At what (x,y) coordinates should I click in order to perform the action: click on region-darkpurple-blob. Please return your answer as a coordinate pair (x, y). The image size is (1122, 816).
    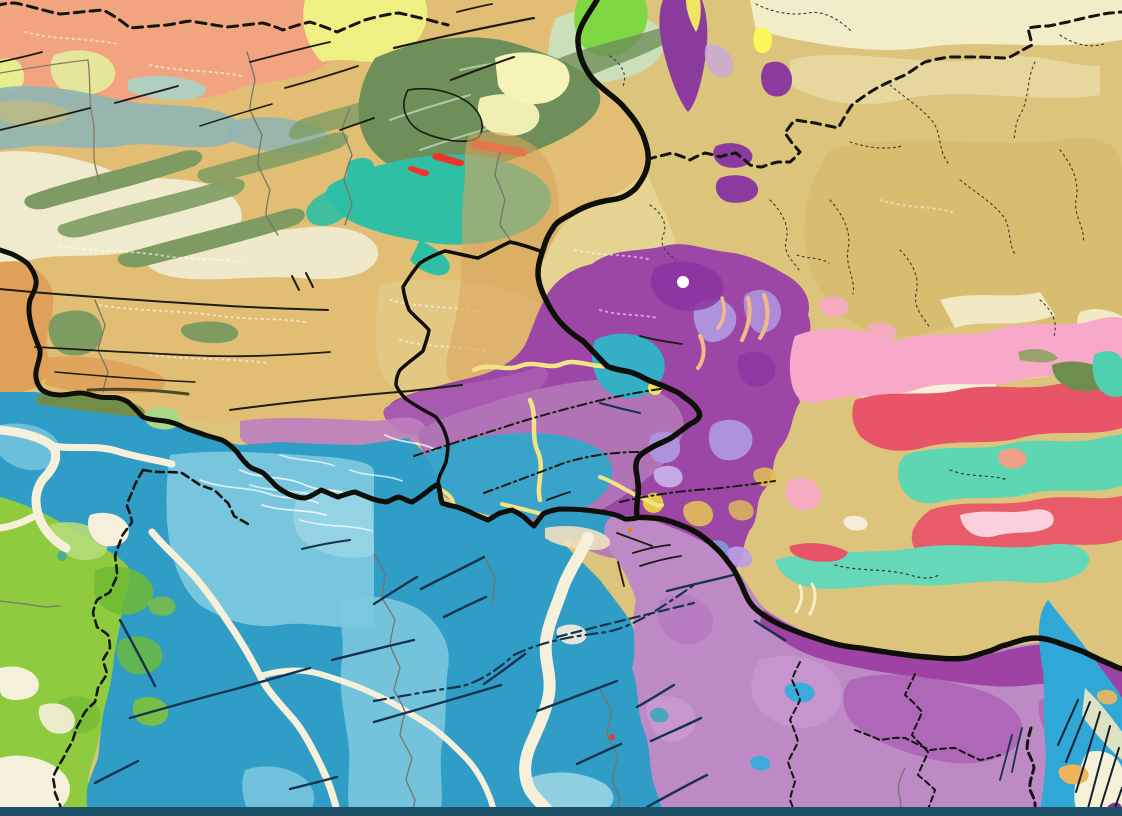
    Looking at the image, I should click on (756, 369).